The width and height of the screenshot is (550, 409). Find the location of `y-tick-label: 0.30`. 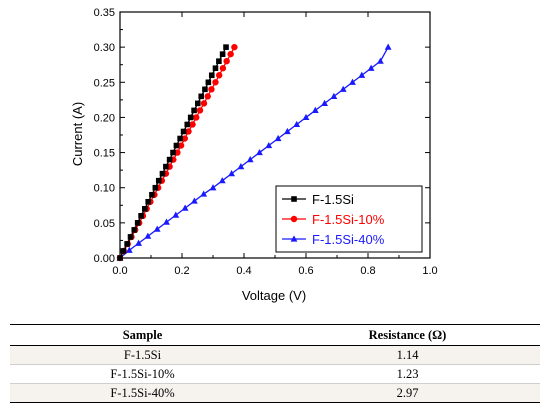

y-tick-label: 0.30 is located at coordinates (104, 48).